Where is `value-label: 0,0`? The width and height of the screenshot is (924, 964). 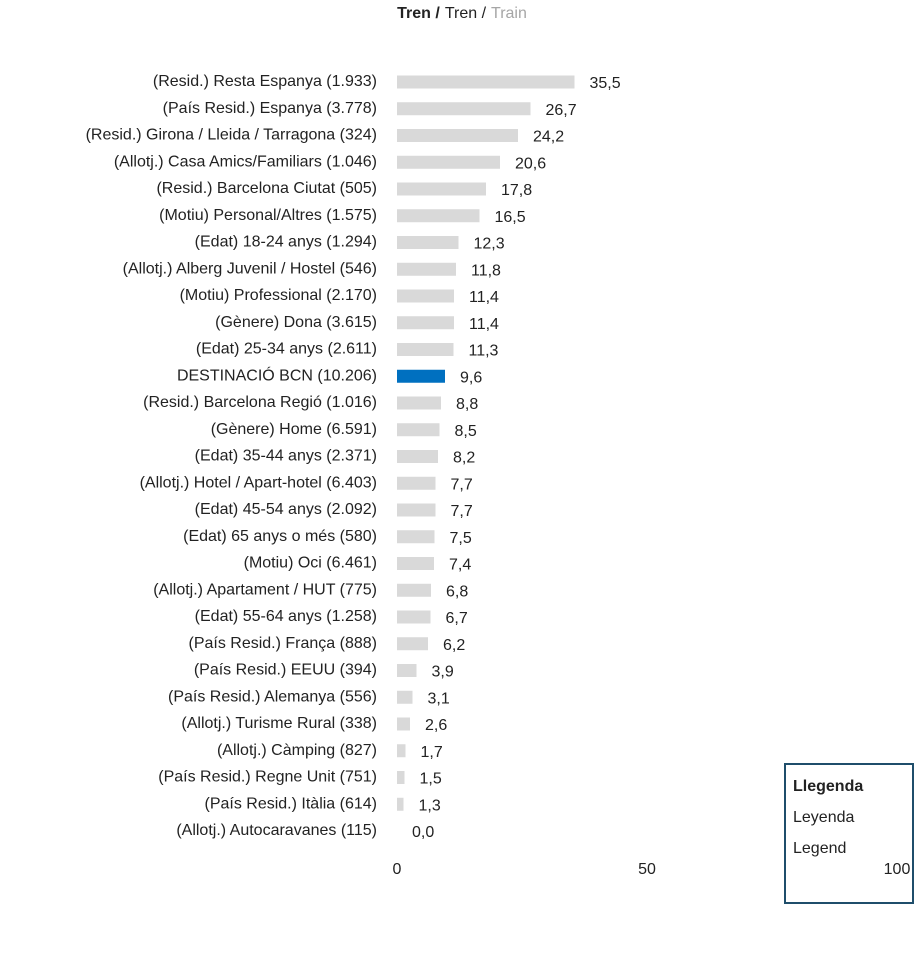 value-label: 0,0 is located at coordinates (423, 832).